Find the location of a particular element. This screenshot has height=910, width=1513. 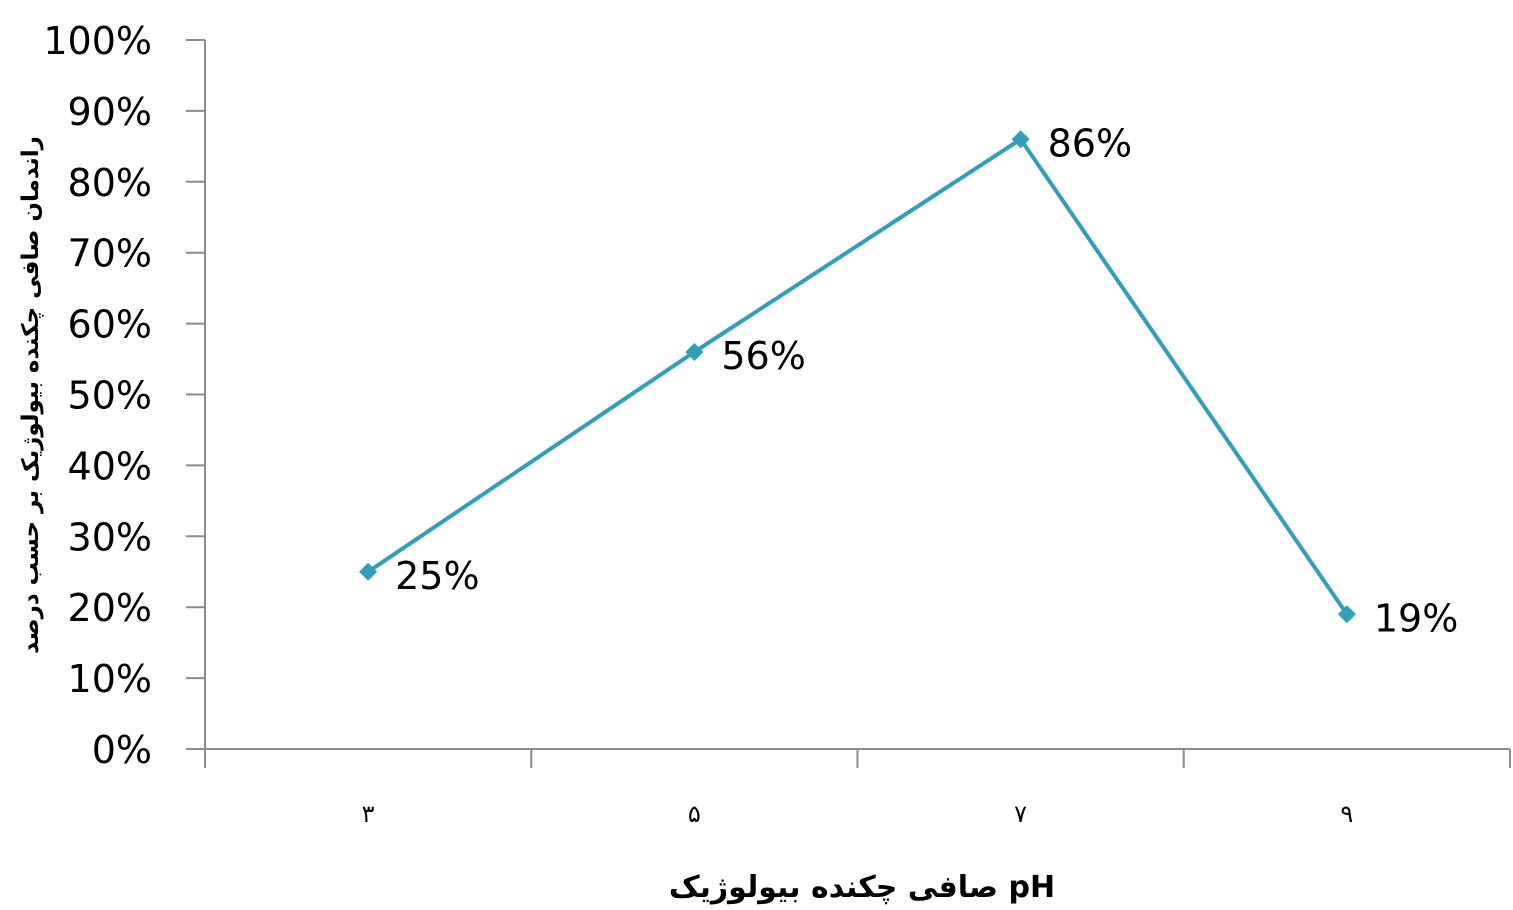

y-tick-label: 50% is located at coordinates (110, 396).